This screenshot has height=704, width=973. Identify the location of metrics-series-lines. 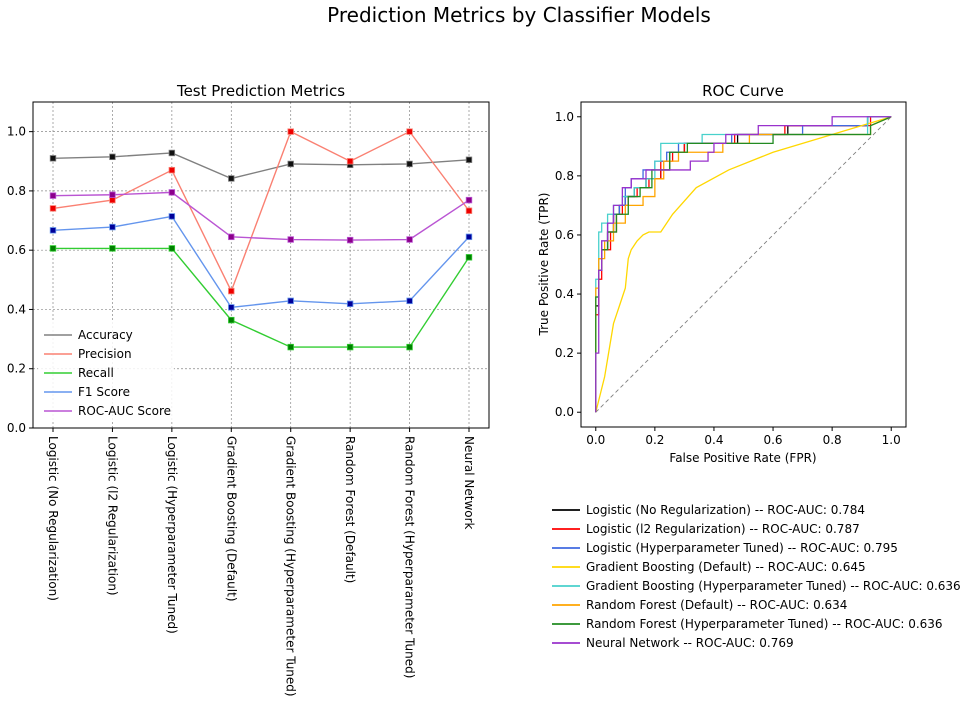
(261, 239).